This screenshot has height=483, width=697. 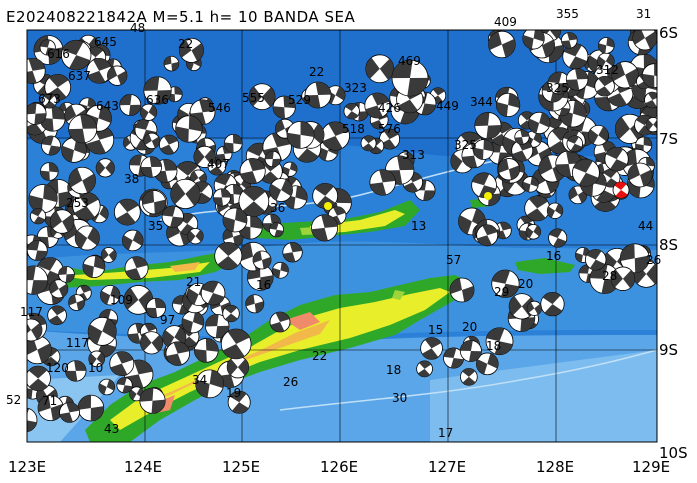 What do you see at coordinates (218, 164) in the screenshot?
I see `event-depth-label: 407` at bounding box center [218, 164].